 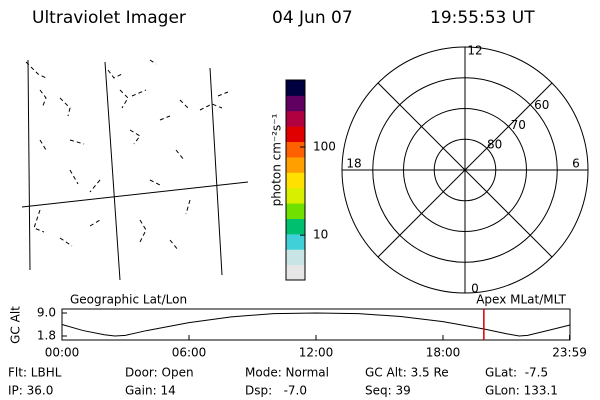 I want to click on y-tick-label: 1.8, so click(x=46, y=336).